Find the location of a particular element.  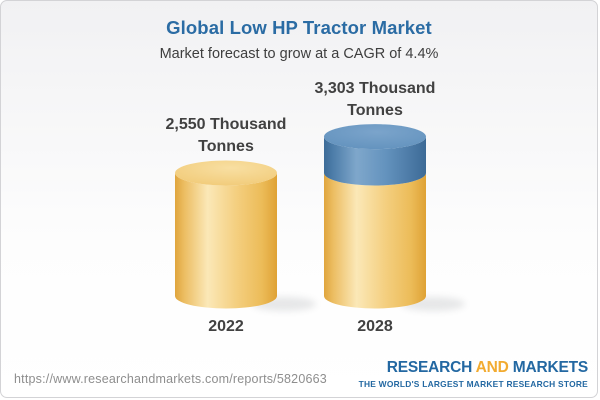

logo-word-research: RESEARCH is located at coordinates (429, 367).